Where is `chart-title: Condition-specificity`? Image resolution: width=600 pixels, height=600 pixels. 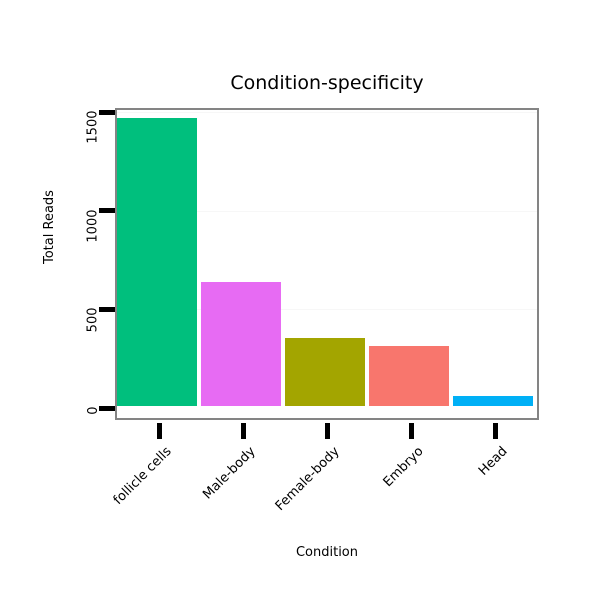
chart-title: Condition-specificity is located at coordinates (327, 83).